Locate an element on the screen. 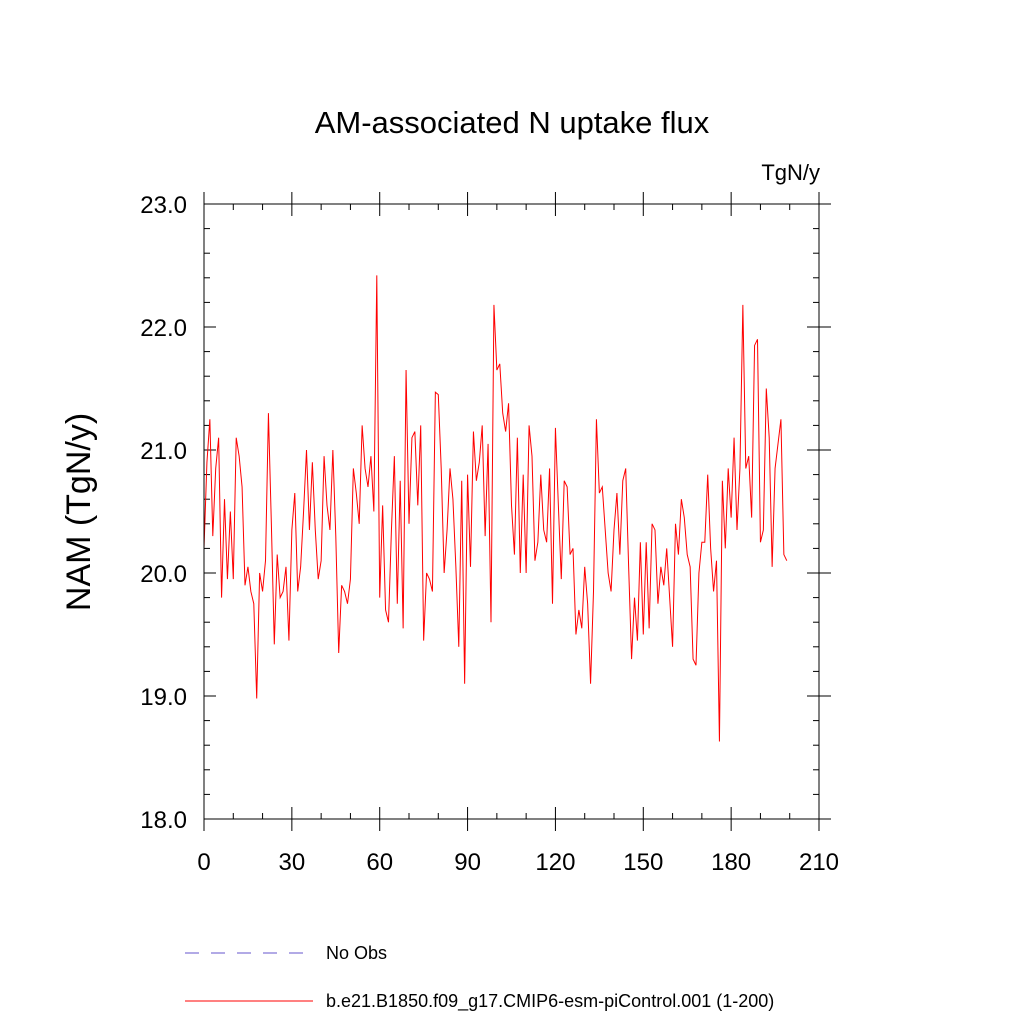 The height and width of the screenshot is (1024, 1024). y-tick-label: 20.0 is located at coordinates (163, 574).